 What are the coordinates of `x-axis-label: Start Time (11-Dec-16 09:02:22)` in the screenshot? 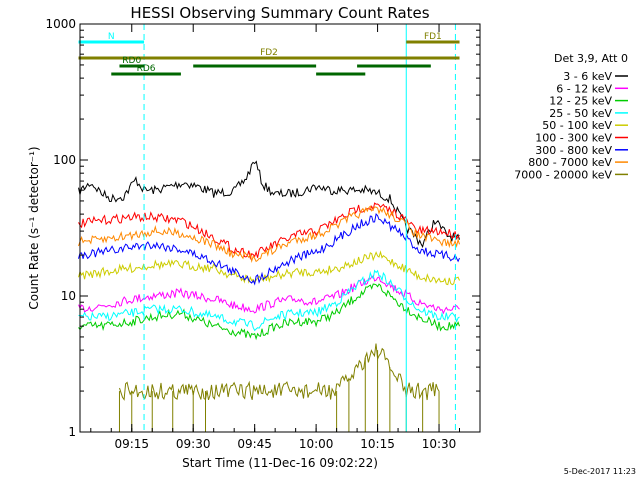 It's located at (280, 463).